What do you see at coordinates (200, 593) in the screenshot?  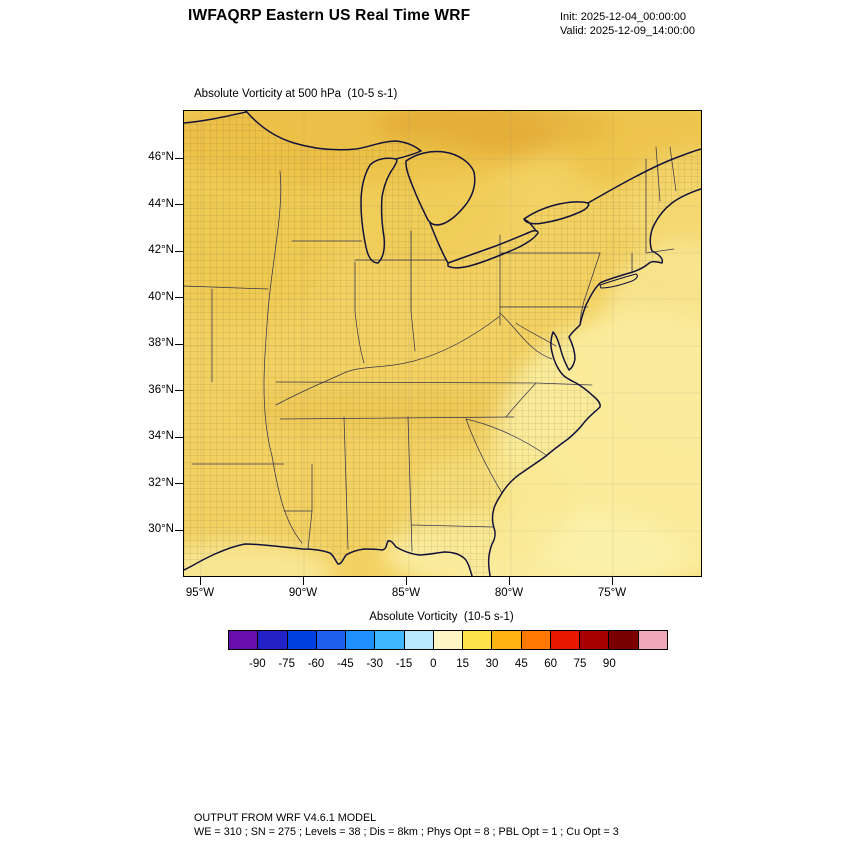 I see `lon-tick-label: 95°W` at bounding box center [200, 593].